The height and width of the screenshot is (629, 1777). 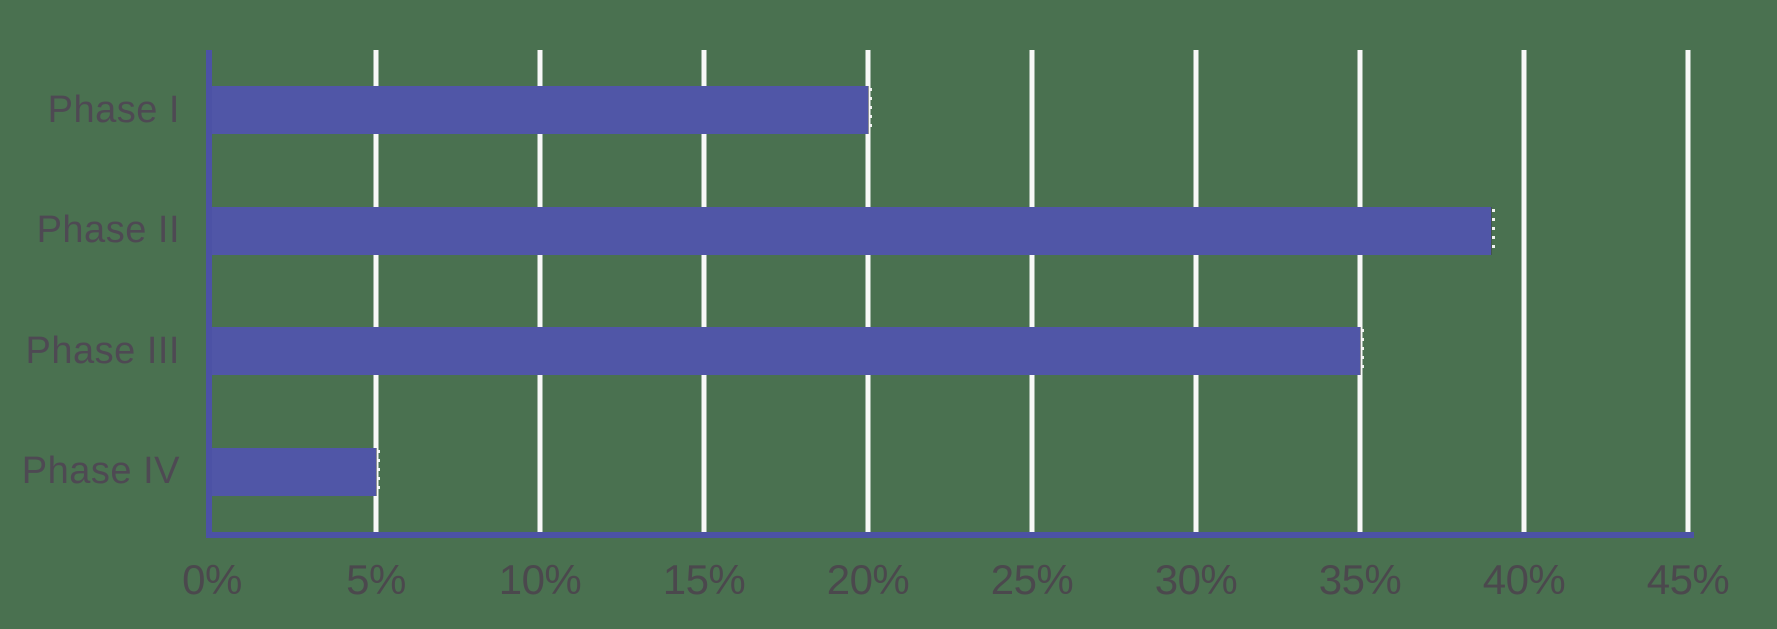 I want to click on bar-phase-iv, so click(x=296, y=471).